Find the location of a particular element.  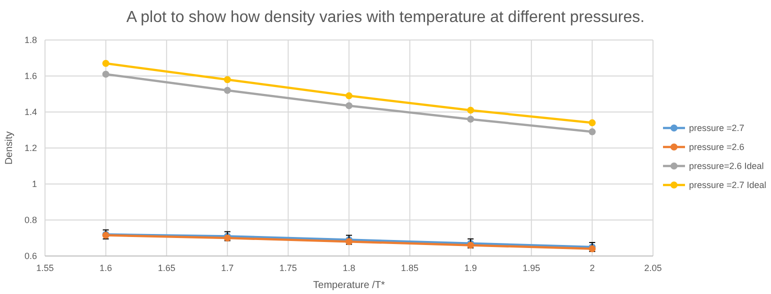

x-tick-label: 1.8 is located at coordinates (349, 268).